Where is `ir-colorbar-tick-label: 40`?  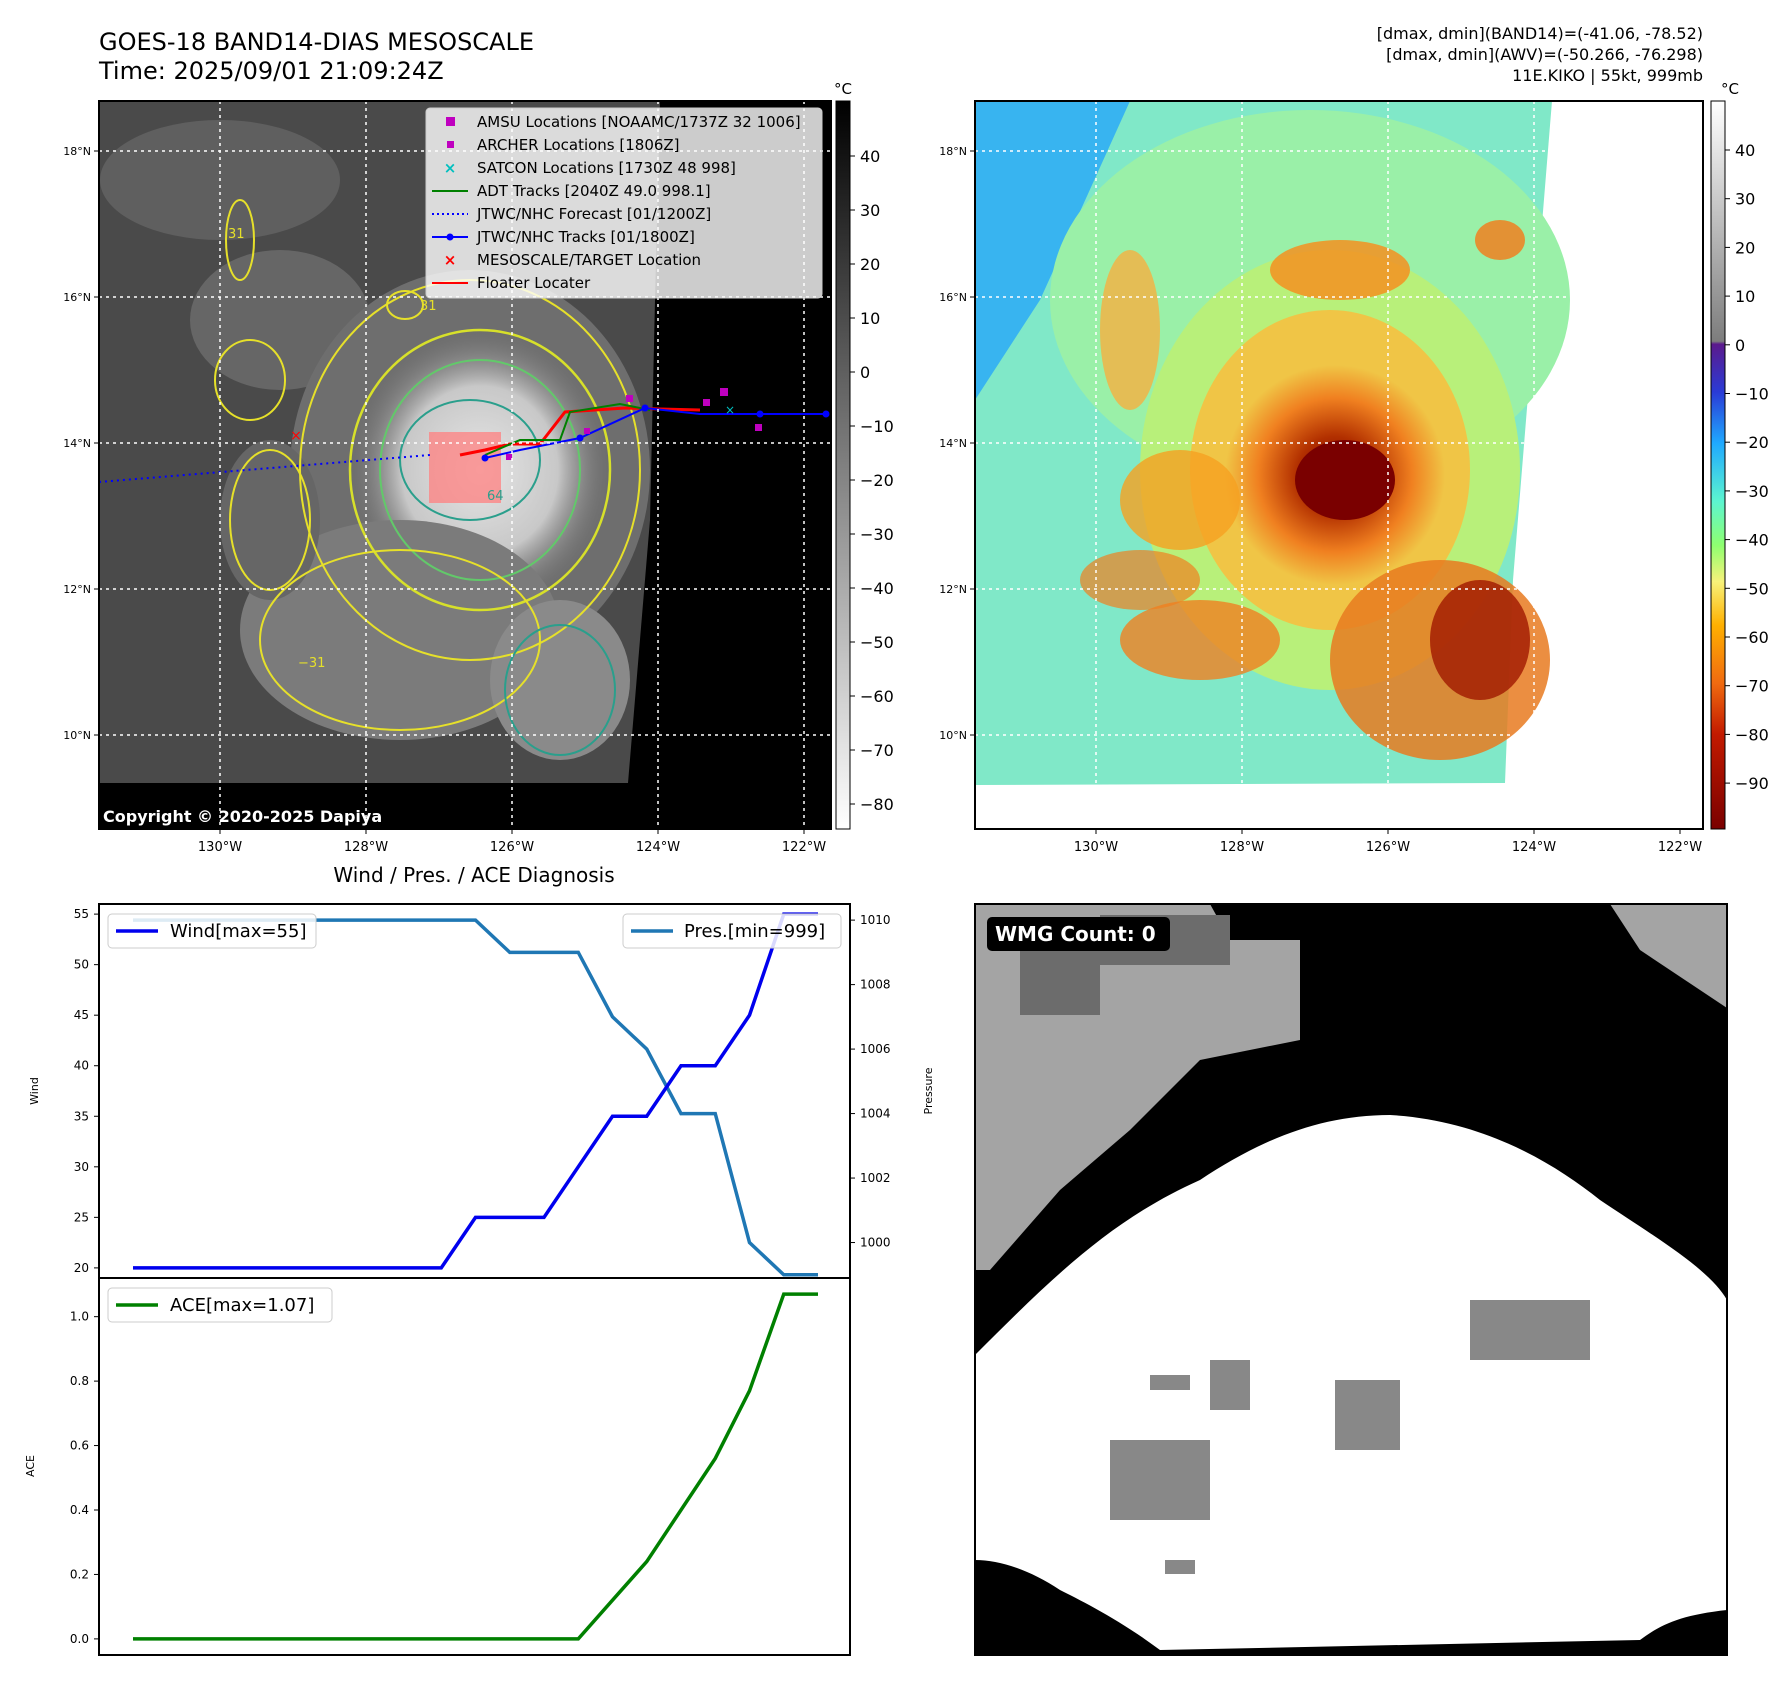
ir-colorbar-tick-label: 40 is located at coordinates (870, 156).